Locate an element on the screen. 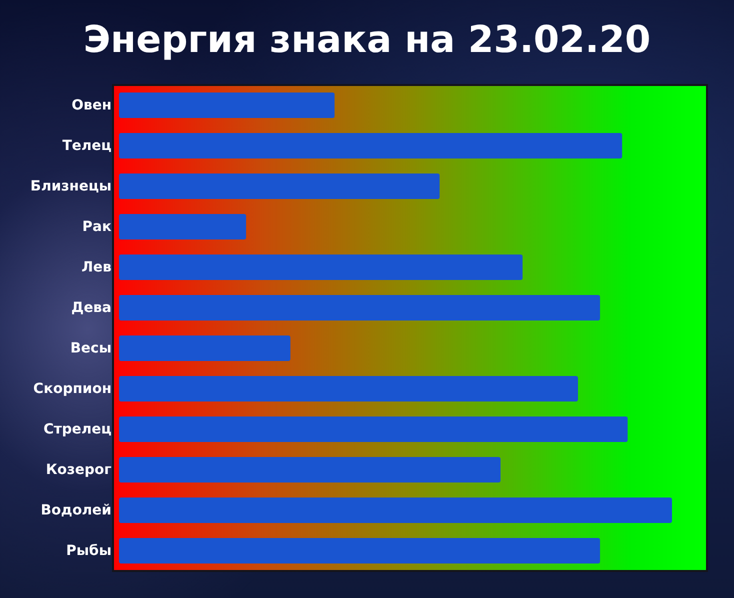 This screenshot has height=598, width=734. y-tick-label: Весы is located at coordinates (91, 348).